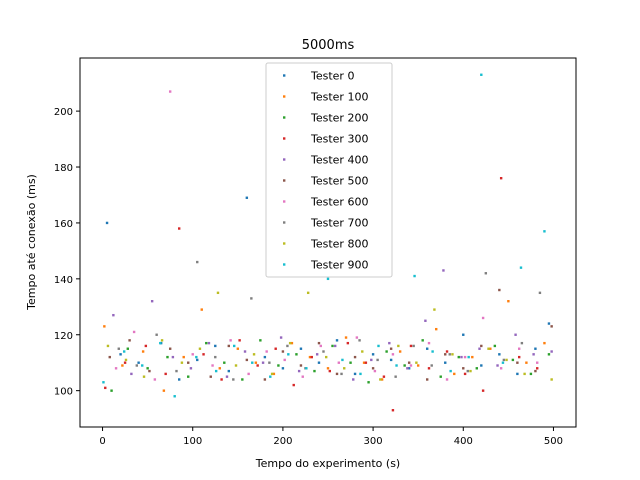  Describe the element at coordinates (63, 336) in the screenshot. I see `y-tick-label: 120` at that location.